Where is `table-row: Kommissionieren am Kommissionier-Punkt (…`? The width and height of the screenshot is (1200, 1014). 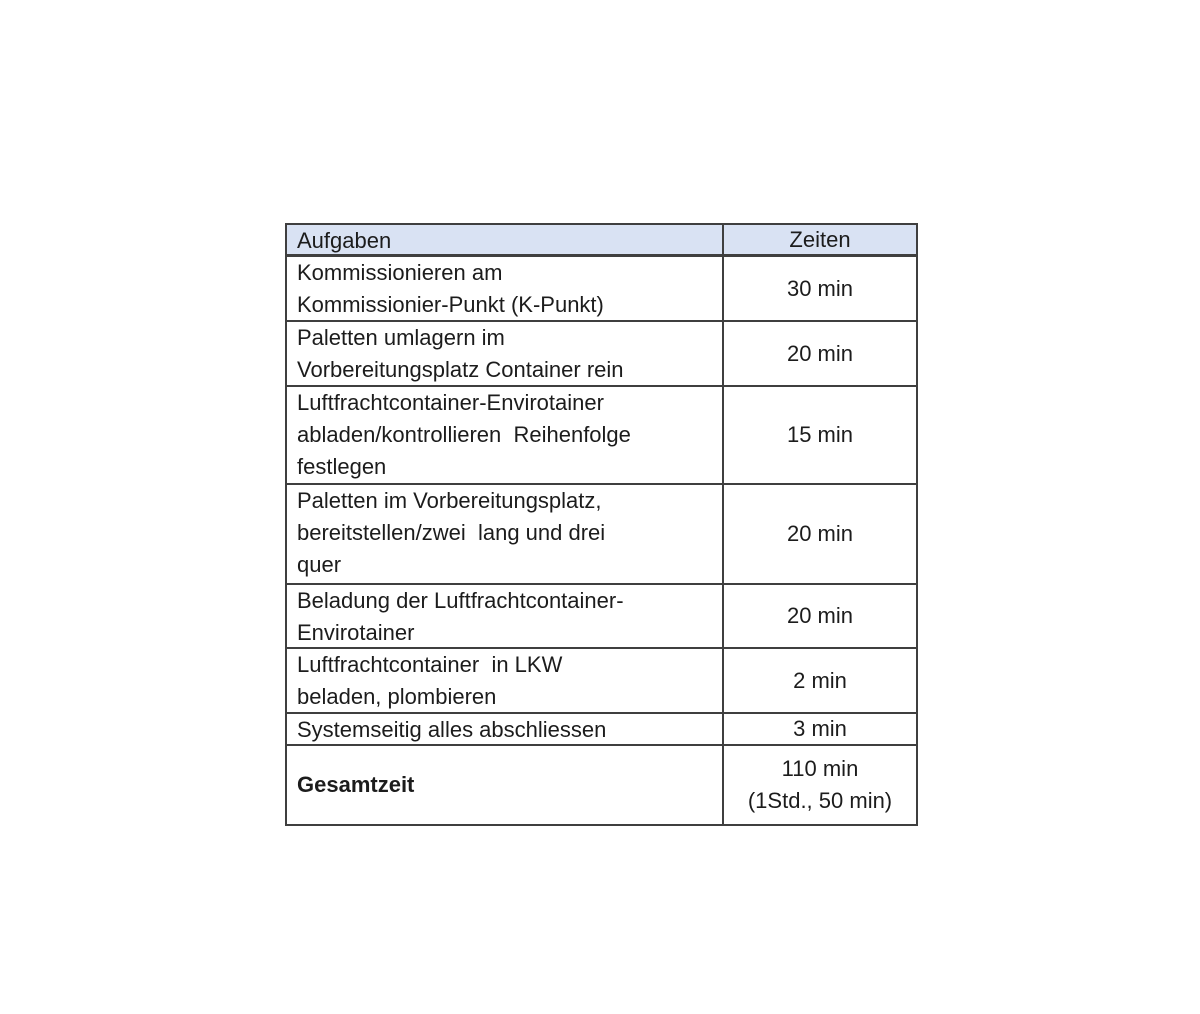 table-row: Kommissionieren am Kommissionier-Punkt (… is located at coordinates (601, 289).